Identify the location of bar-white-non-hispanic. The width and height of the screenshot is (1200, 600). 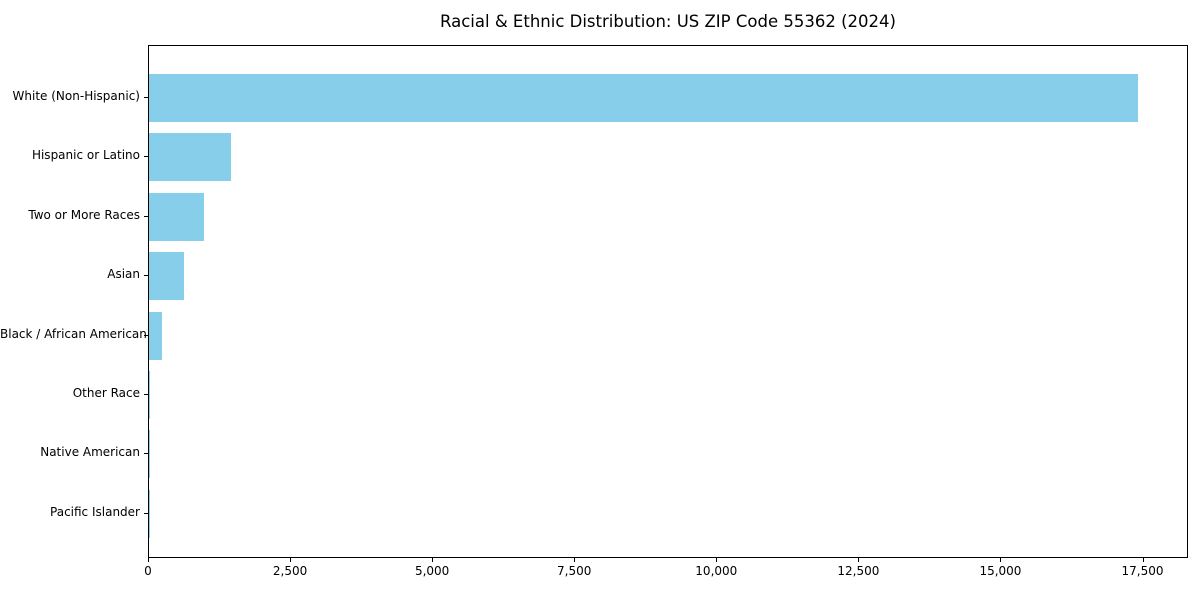
(643, 98).